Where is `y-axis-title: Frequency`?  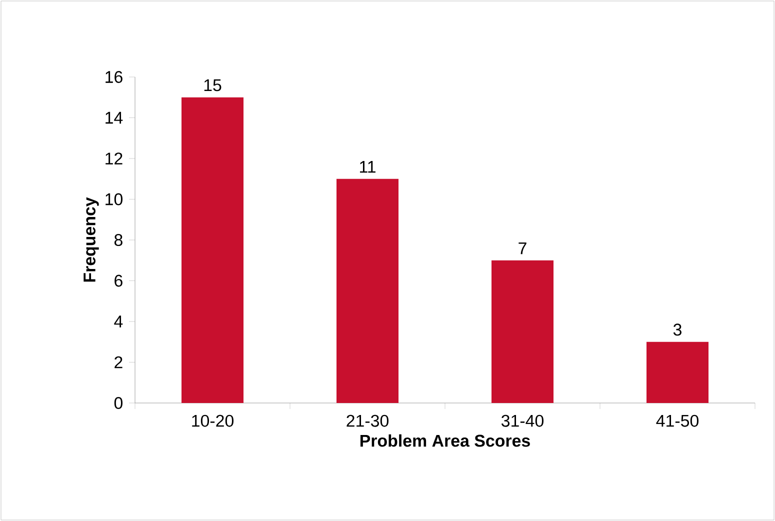 y-axis-title: Frequency is located at coordinates (91, 239).